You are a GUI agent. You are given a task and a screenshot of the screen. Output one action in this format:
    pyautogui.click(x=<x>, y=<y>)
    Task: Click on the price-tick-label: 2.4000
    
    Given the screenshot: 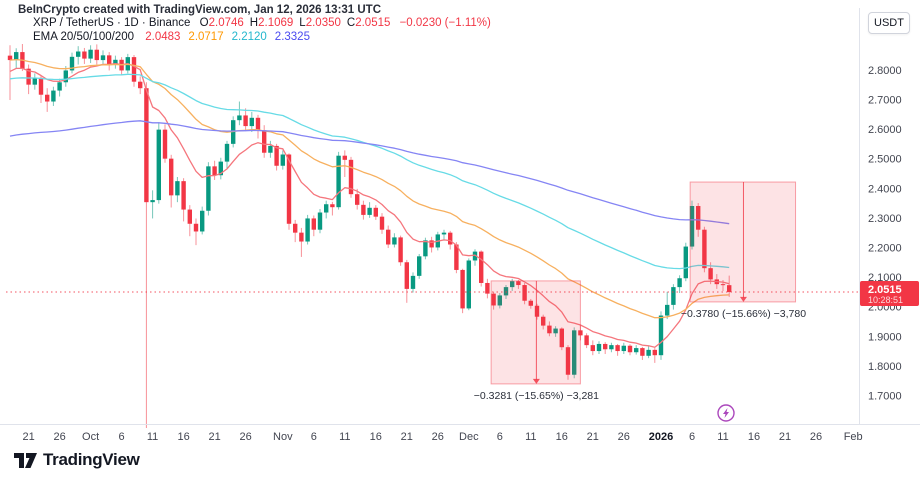 What is the action you would take?
    pyautogui.click(x=885, y=189)
    